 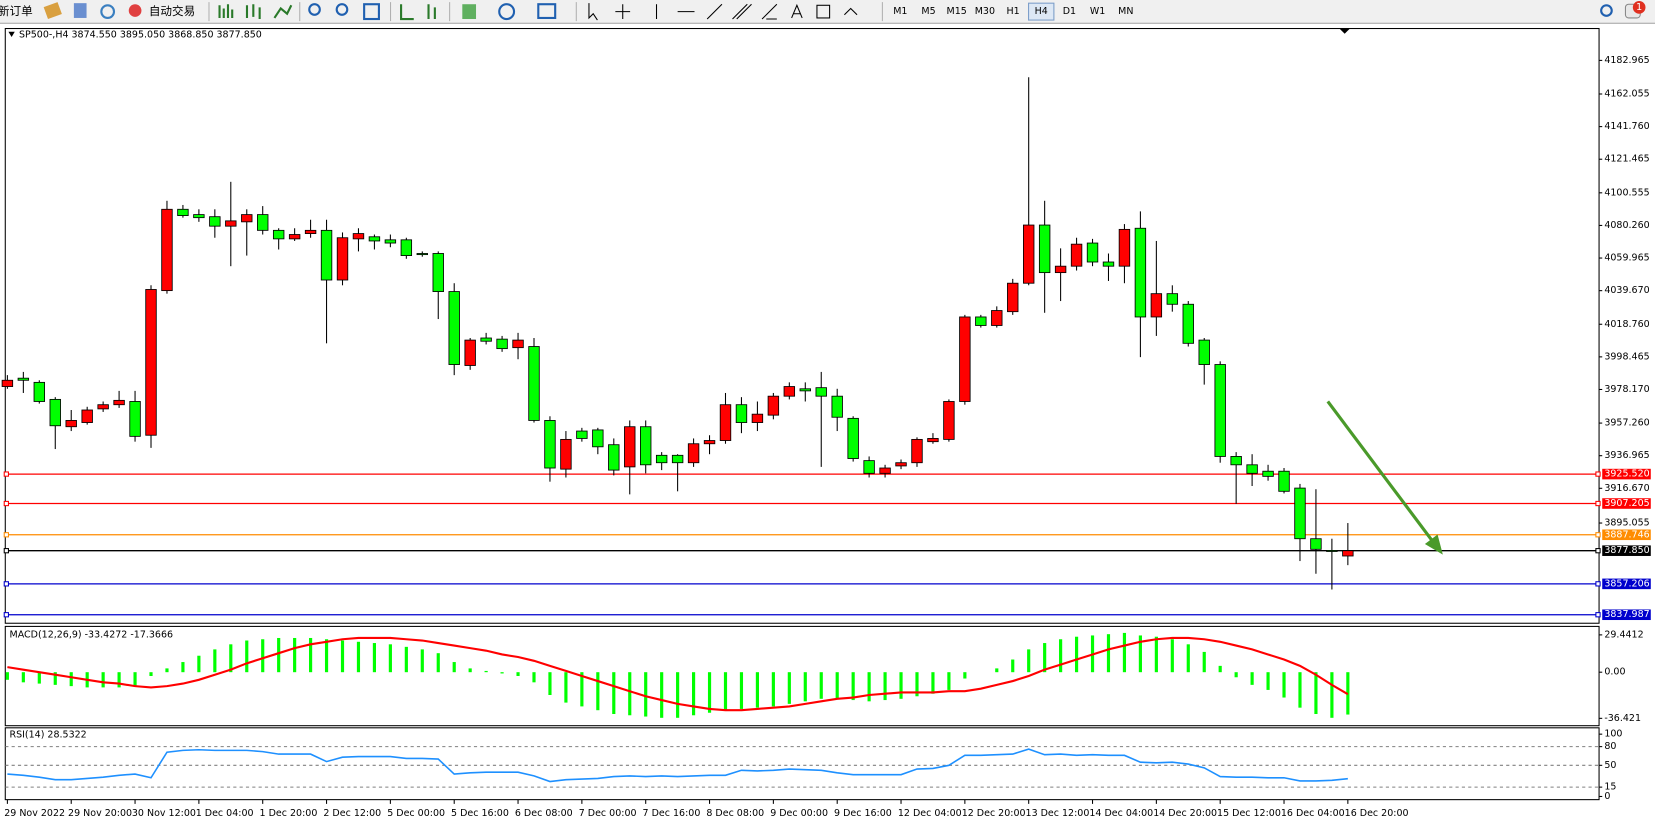 I want to click on timeframe-active, so click(x=1041, y=11).